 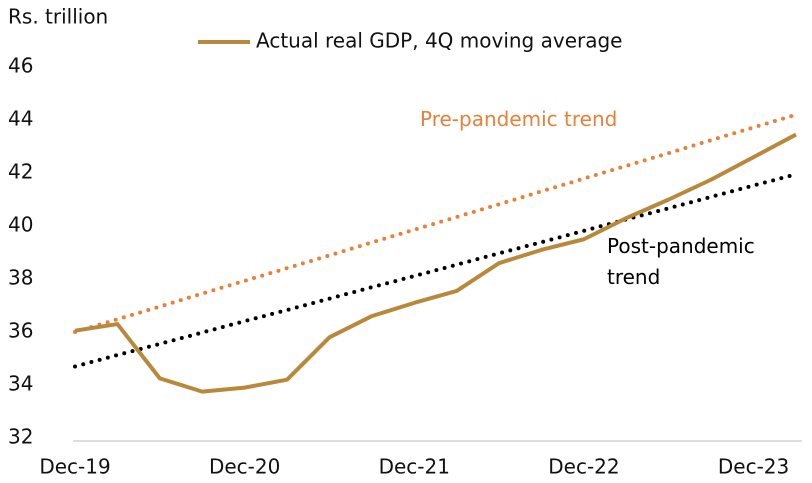 What do you see at coordinates (20, 66) in the screenshot?
I see `y-tick-label: 46` at bounding box center [20, 66].